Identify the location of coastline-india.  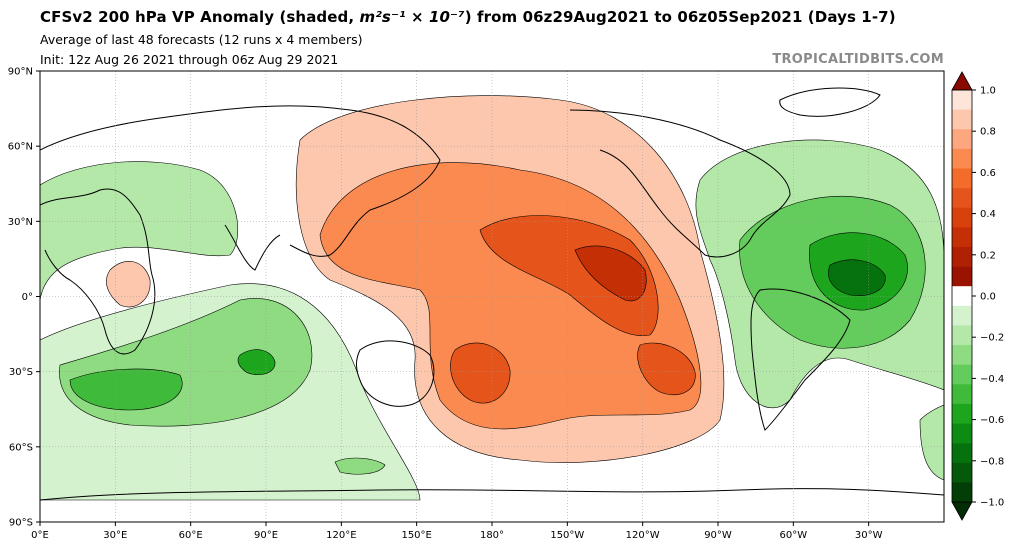
(252, 247).